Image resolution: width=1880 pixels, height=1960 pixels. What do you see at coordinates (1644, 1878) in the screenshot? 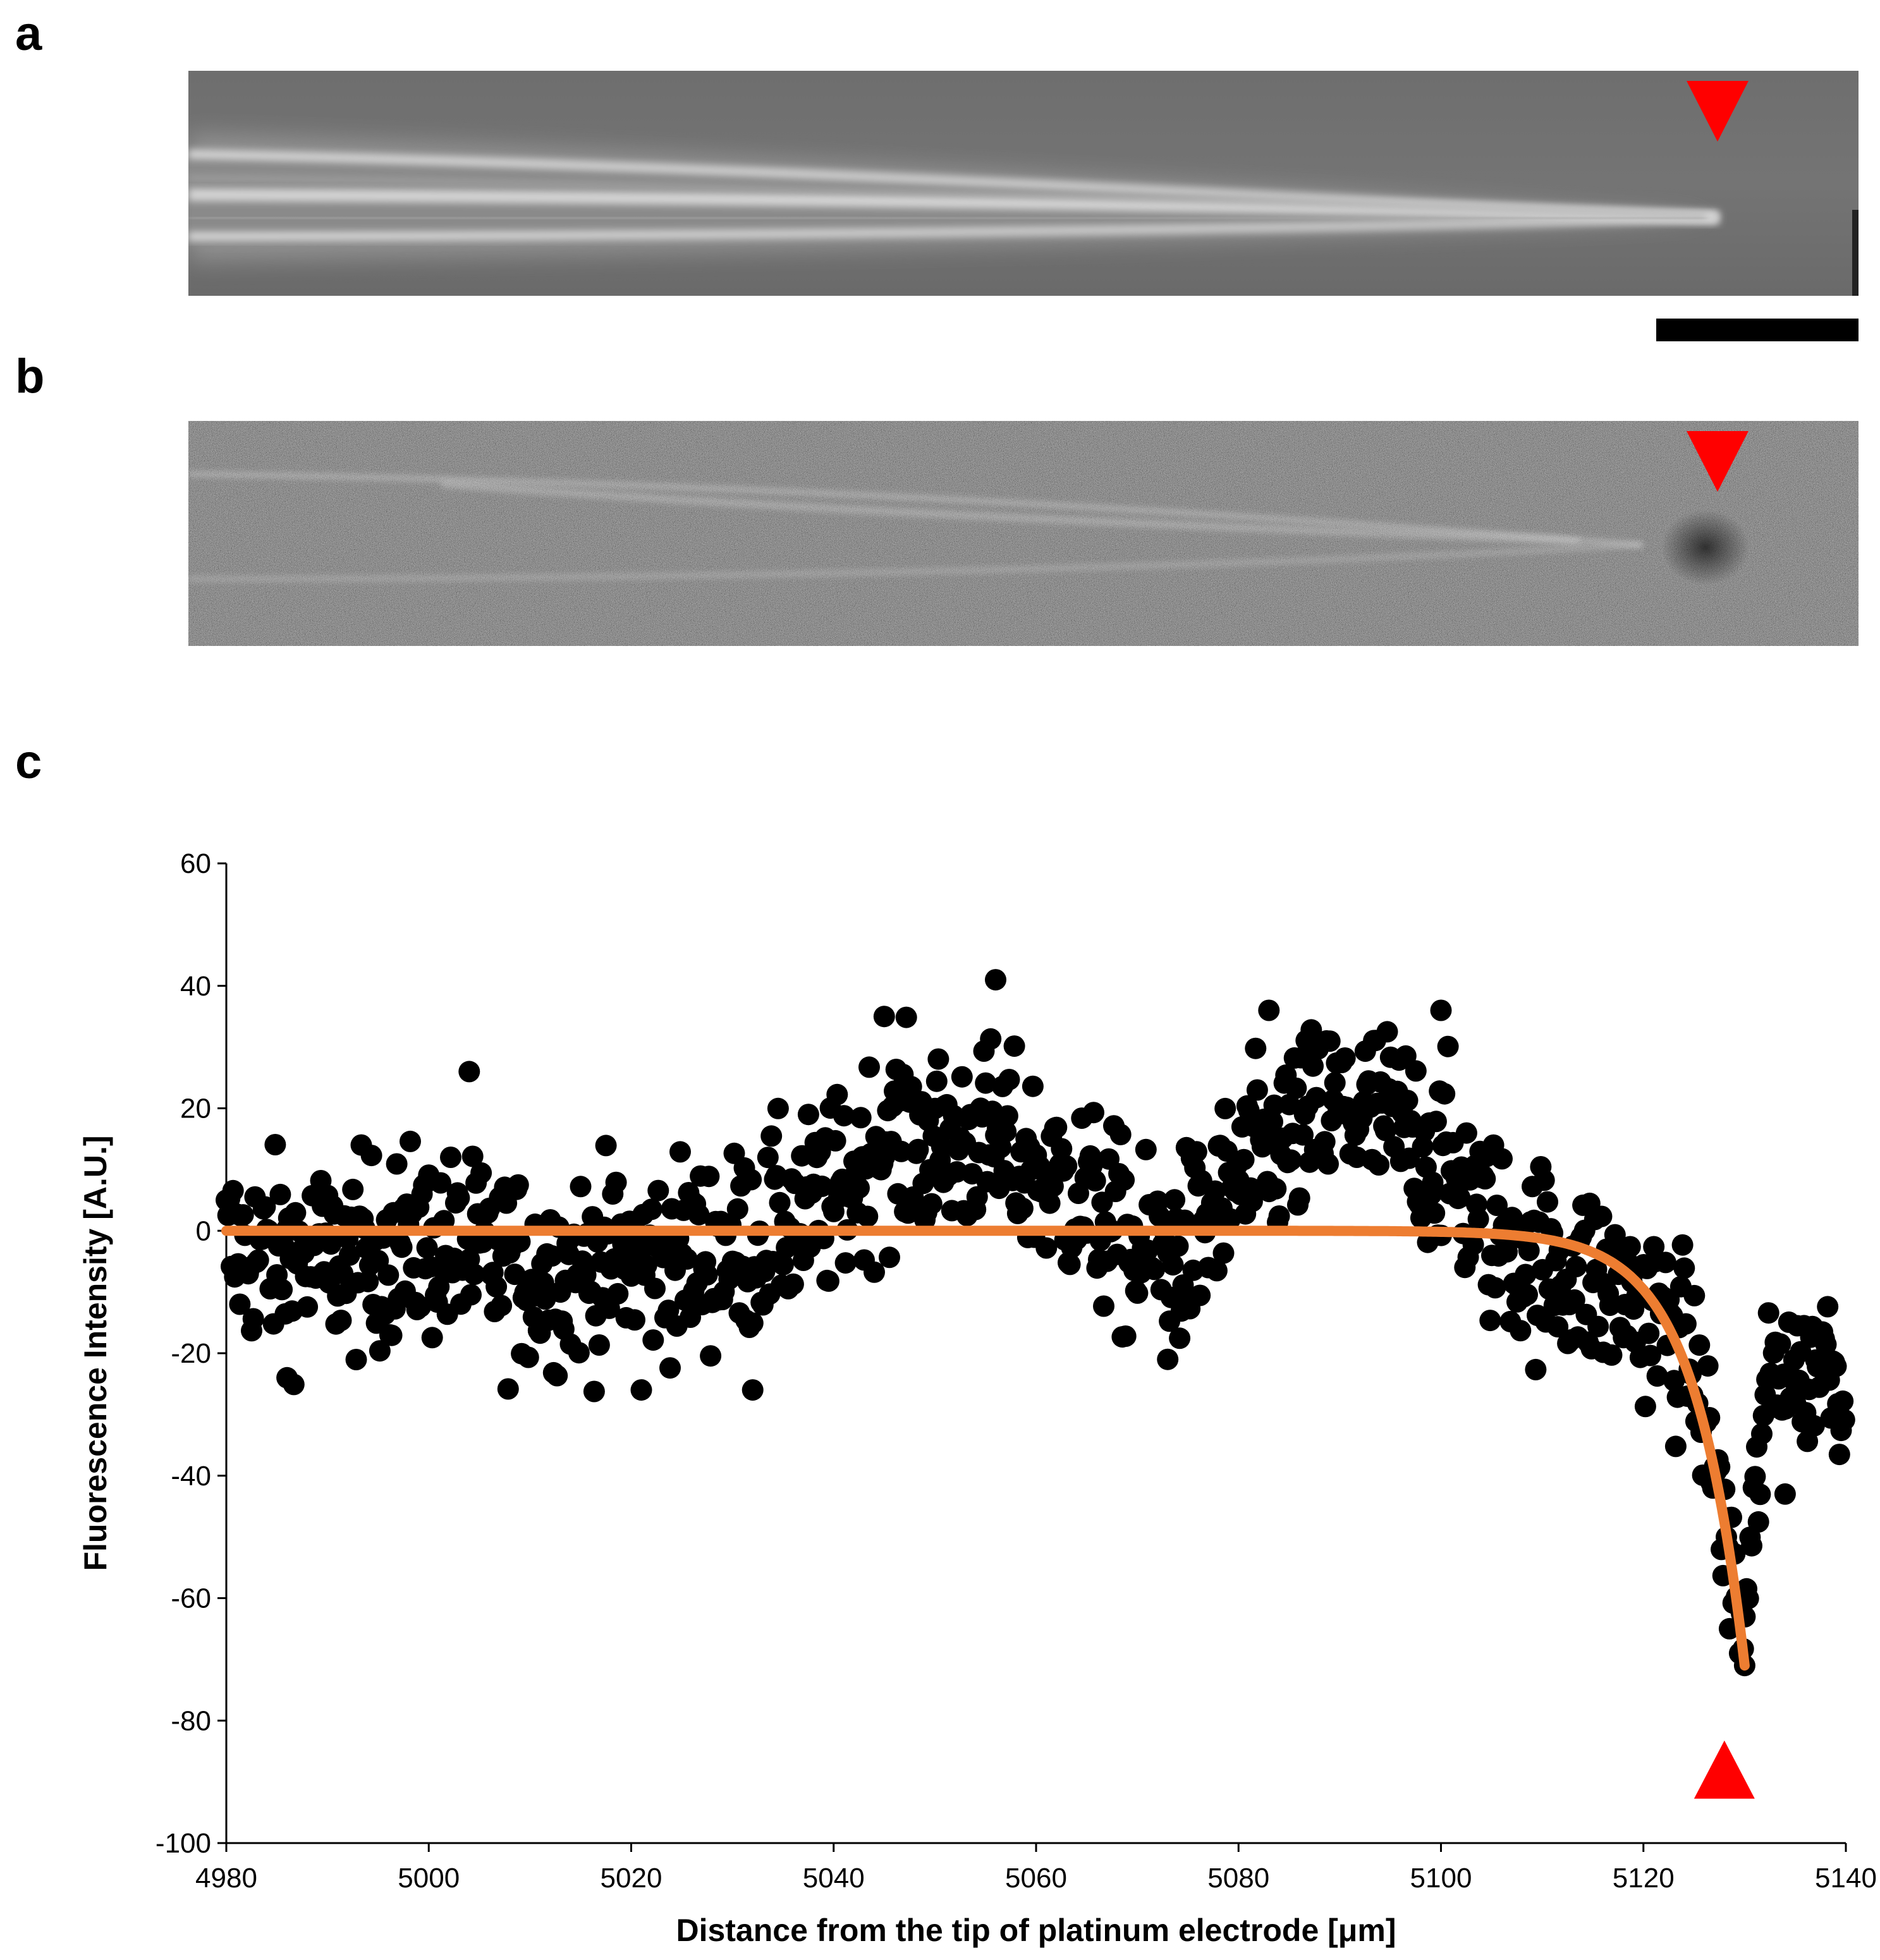
I see `x-tick-label: 5120` at bounding box center [1644, 1878].